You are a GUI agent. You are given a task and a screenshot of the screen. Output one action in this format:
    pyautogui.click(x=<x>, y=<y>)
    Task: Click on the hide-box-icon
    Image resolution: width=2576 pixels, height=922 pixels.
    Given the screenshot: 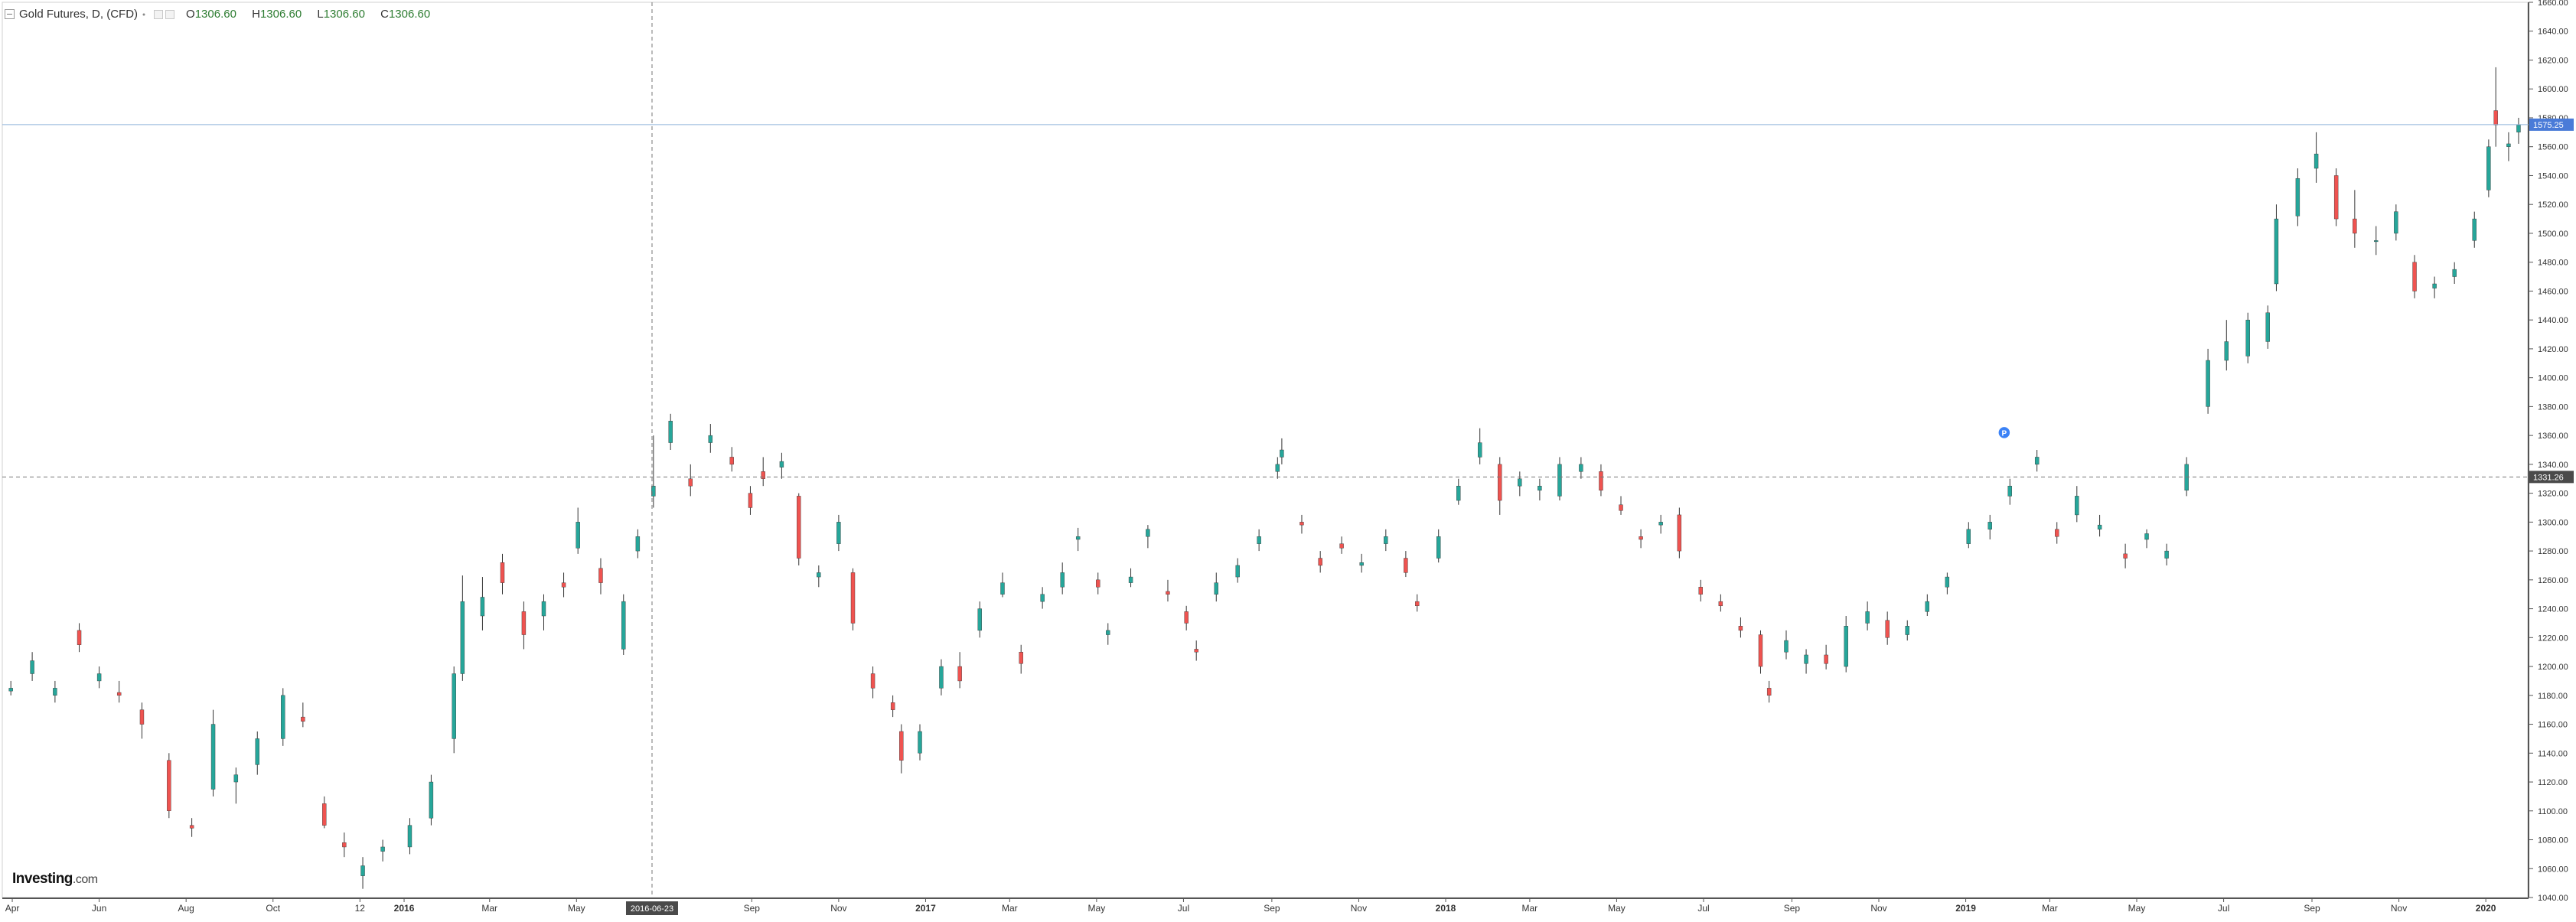 What is the action you would take?
    pyautogui.click(x=170, y=14)
    